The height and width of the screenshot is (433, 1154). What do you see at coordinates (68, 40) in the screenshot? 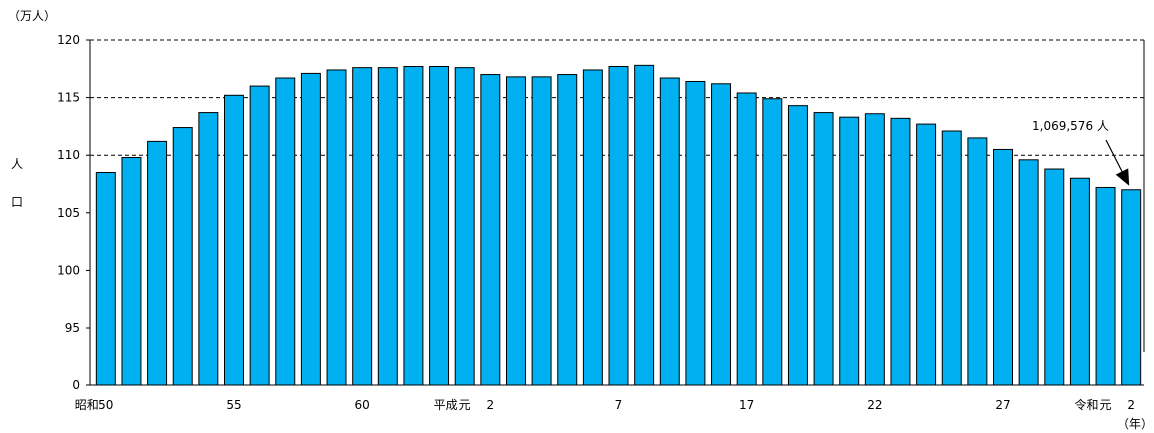
I see `y-tick-120: 120` at bounding box center [68, 40].